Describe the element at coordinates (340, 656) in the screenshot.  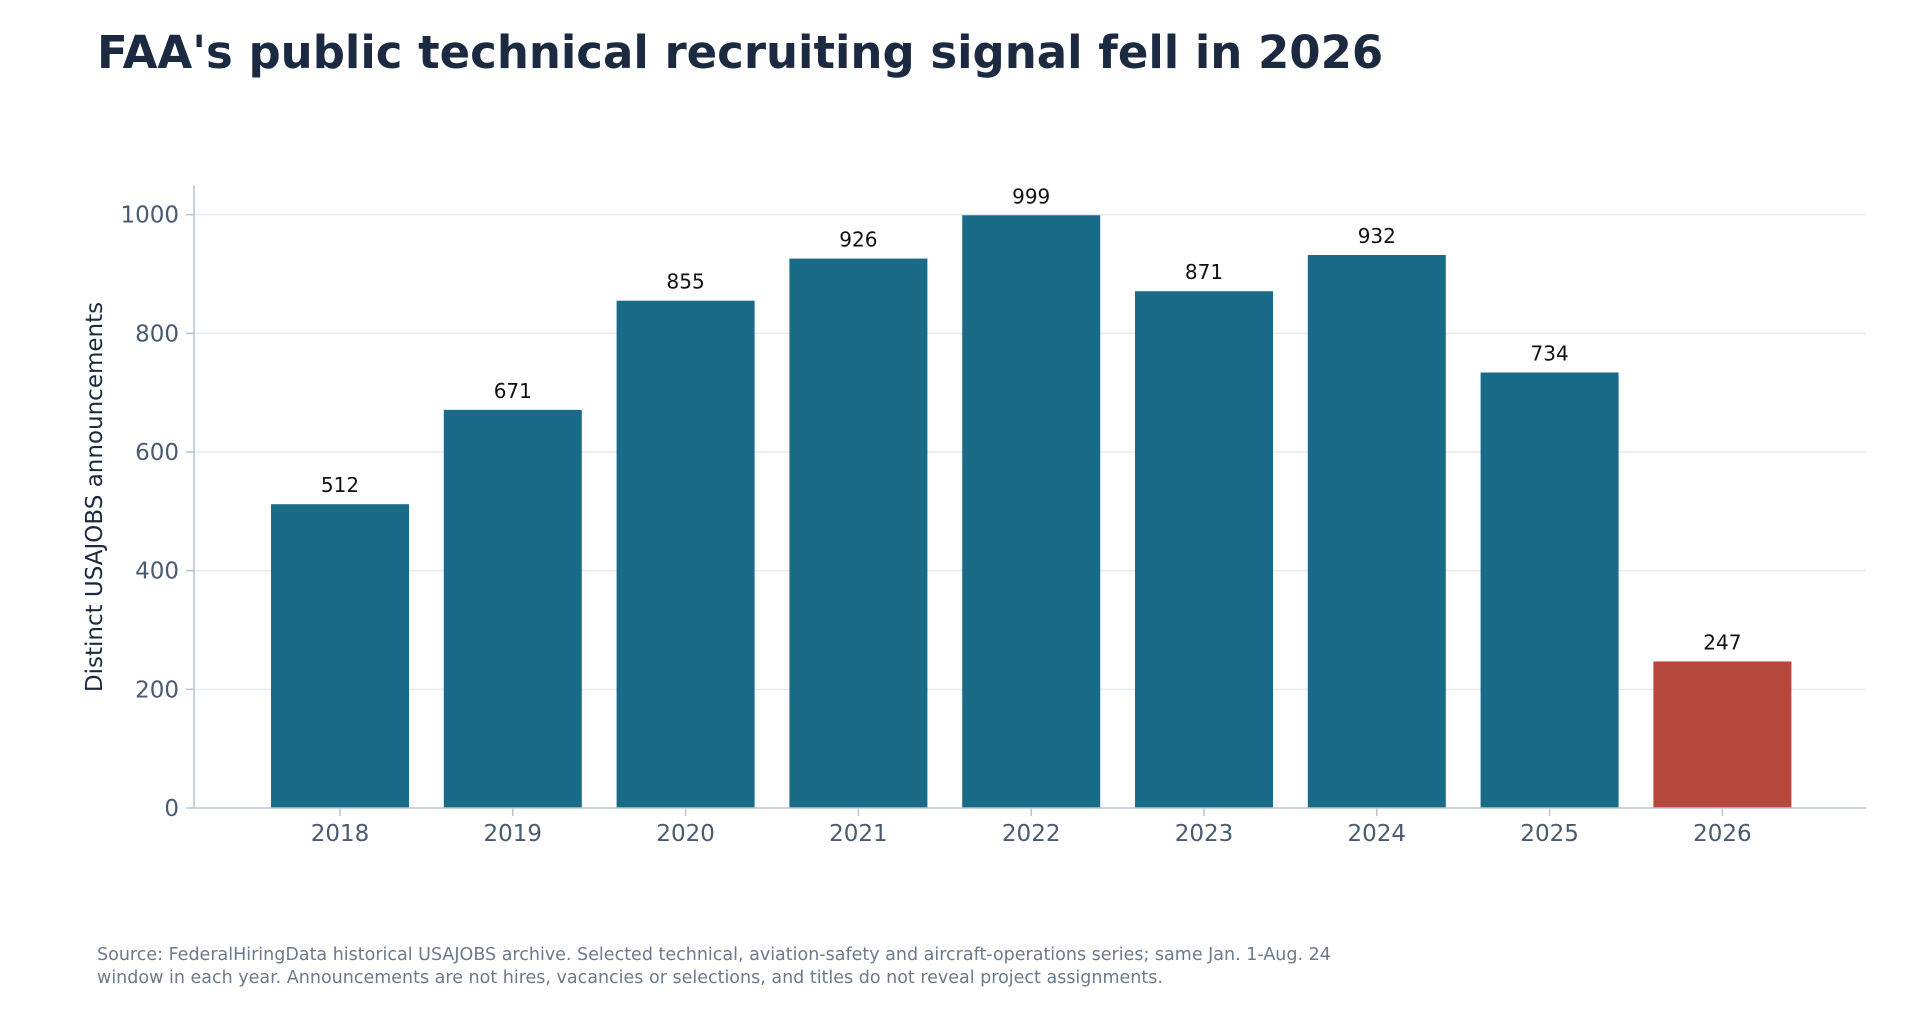
I see `bar-2018` at that location.